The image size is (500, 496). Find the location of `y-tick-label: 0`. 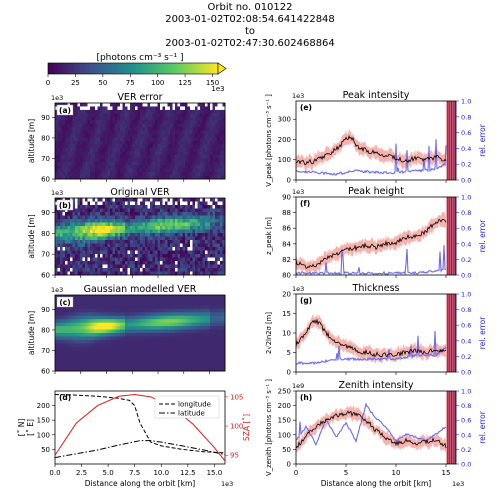

y-tick-label: 0 is located at coordinates (289, 181).